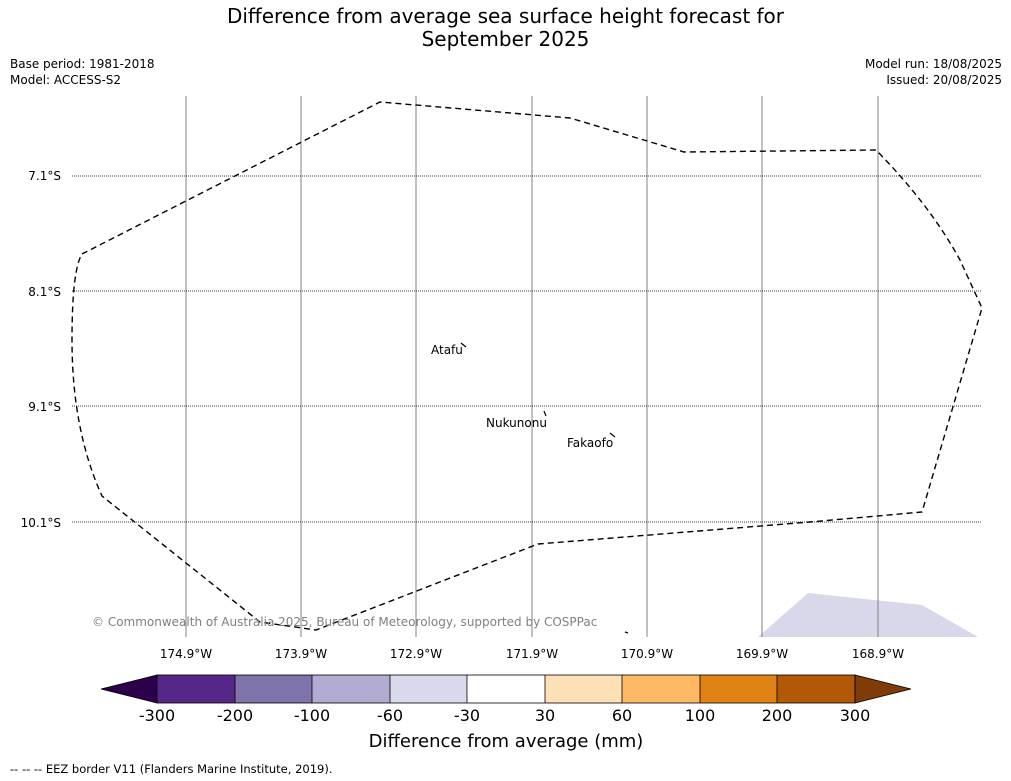  I want to click on colorbar-tick-label: -300, so click(157, 715).